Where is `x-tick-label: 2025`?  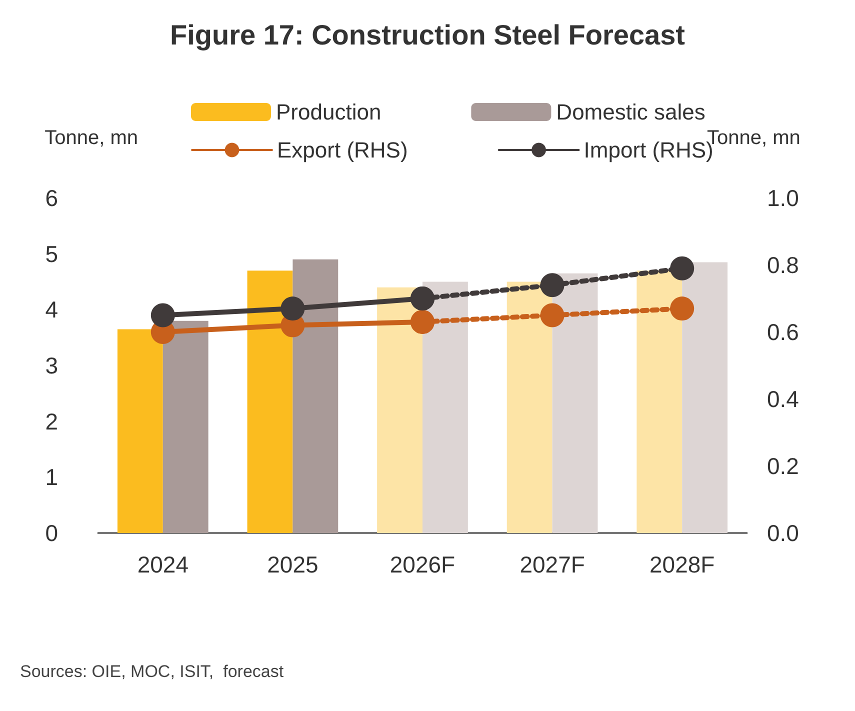 x-tick-label: 2025 is located at coordinates (292, 565).